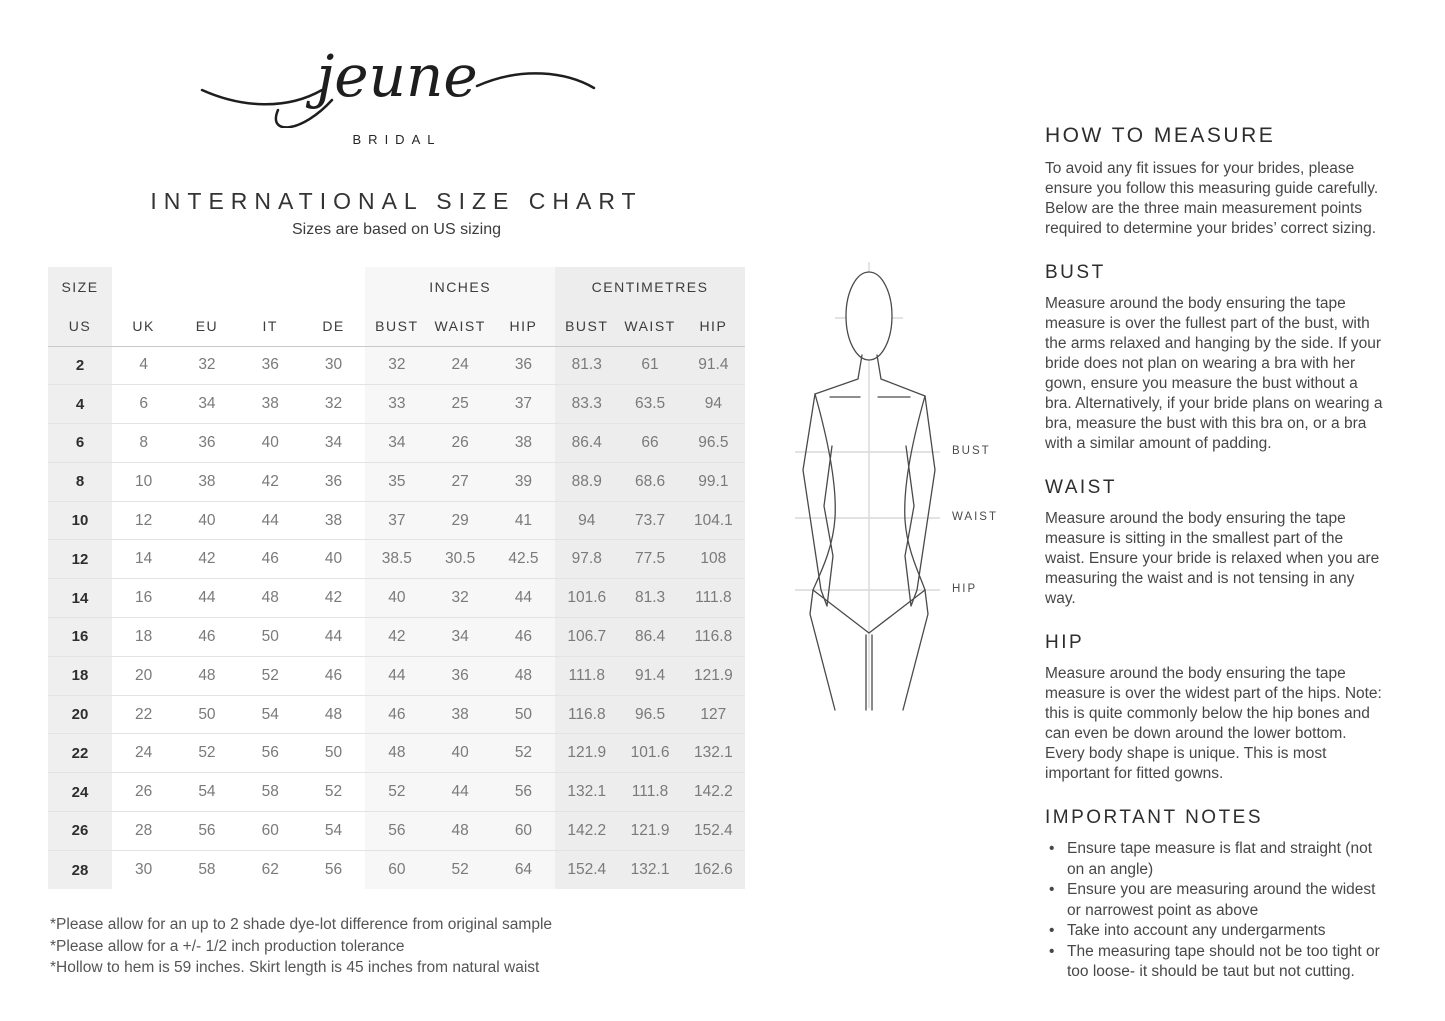 The height and width of the screenshot is (1021, 1445). I want to click on us-size-cell: 28, so click(80, 869).